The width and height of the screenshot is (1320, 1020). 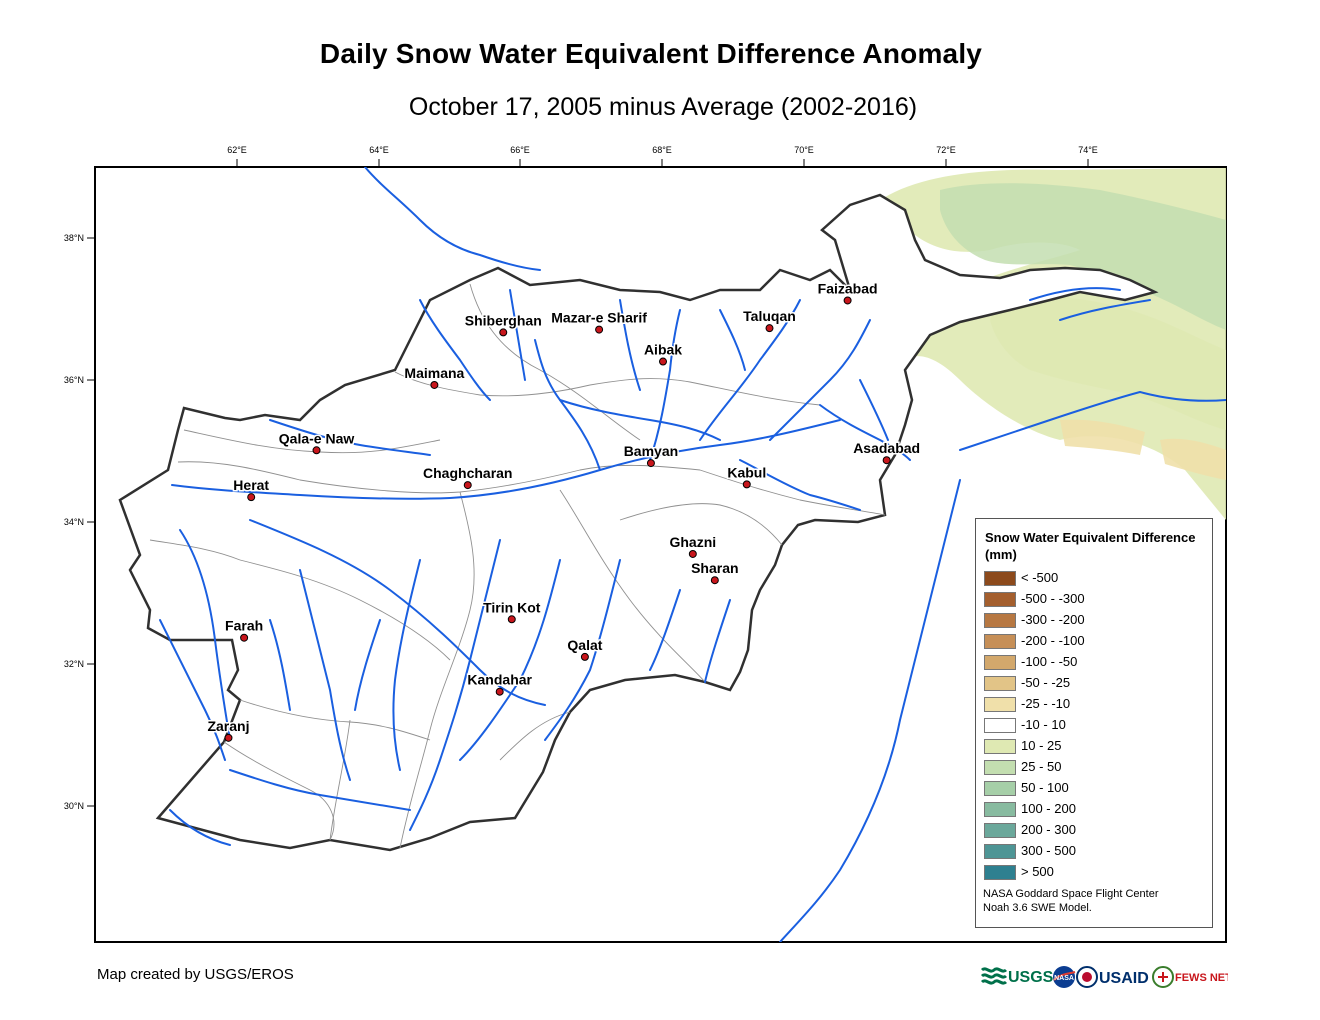 I want to click on city-kandahar: Kandahar, so click(x=500, y=683).